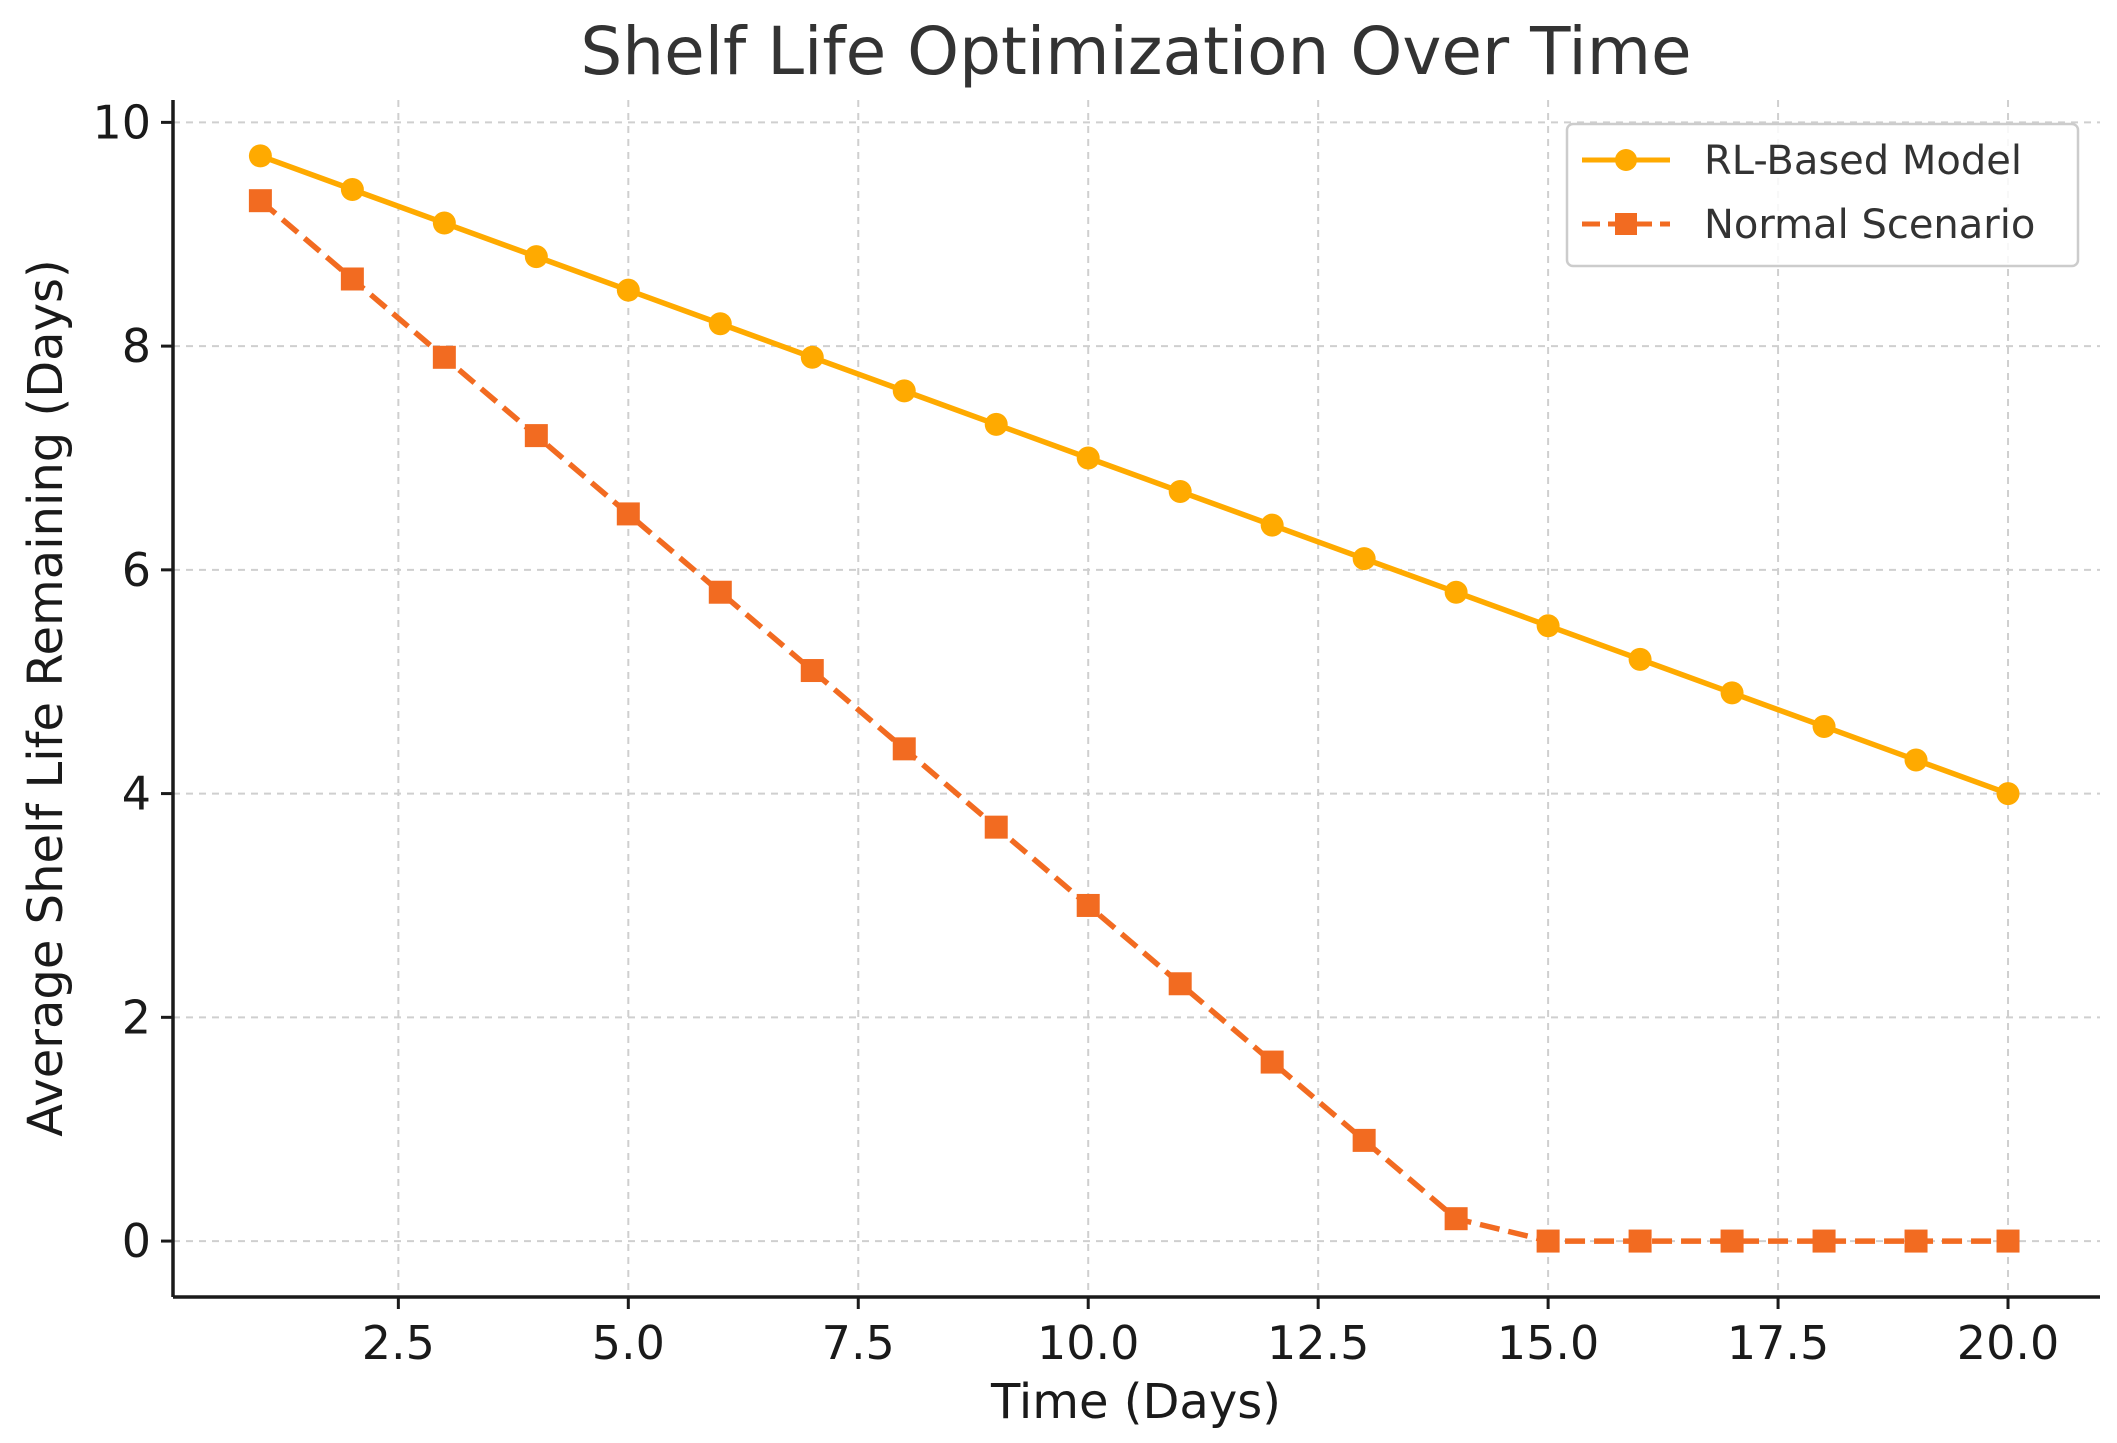 This screenshot has height=1443, width=2117. I want to click on legend: RL-Based Model Normal Scenario, so click(1822, 195).